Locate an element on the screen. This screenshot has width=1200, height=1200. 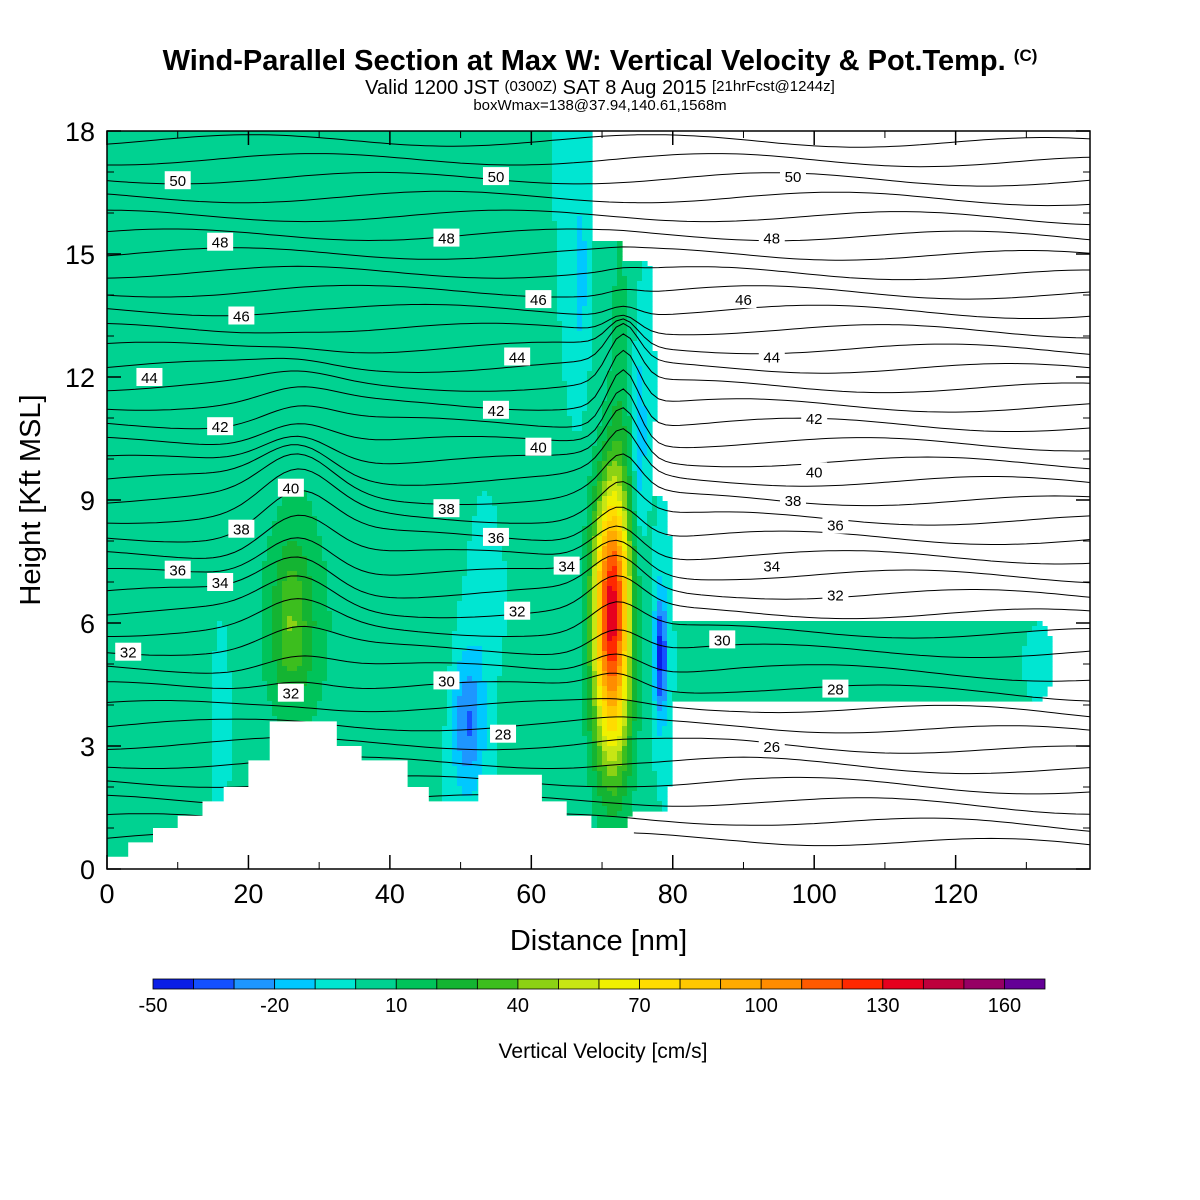
isentrope-label: 44 is located at coordinates (149, 377).